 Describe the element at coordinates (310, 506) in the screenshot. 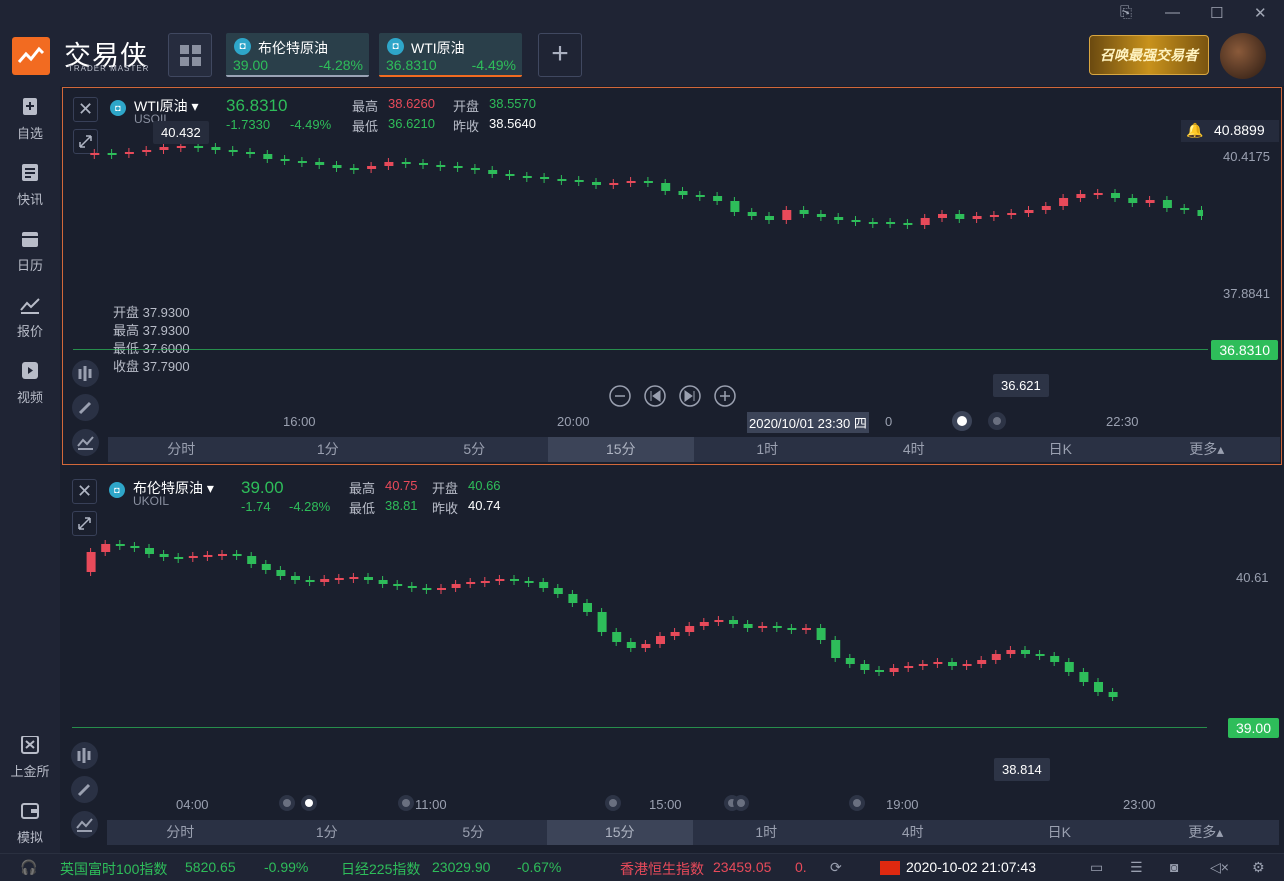

I see `price-change-pct: -4.28%` at that location.